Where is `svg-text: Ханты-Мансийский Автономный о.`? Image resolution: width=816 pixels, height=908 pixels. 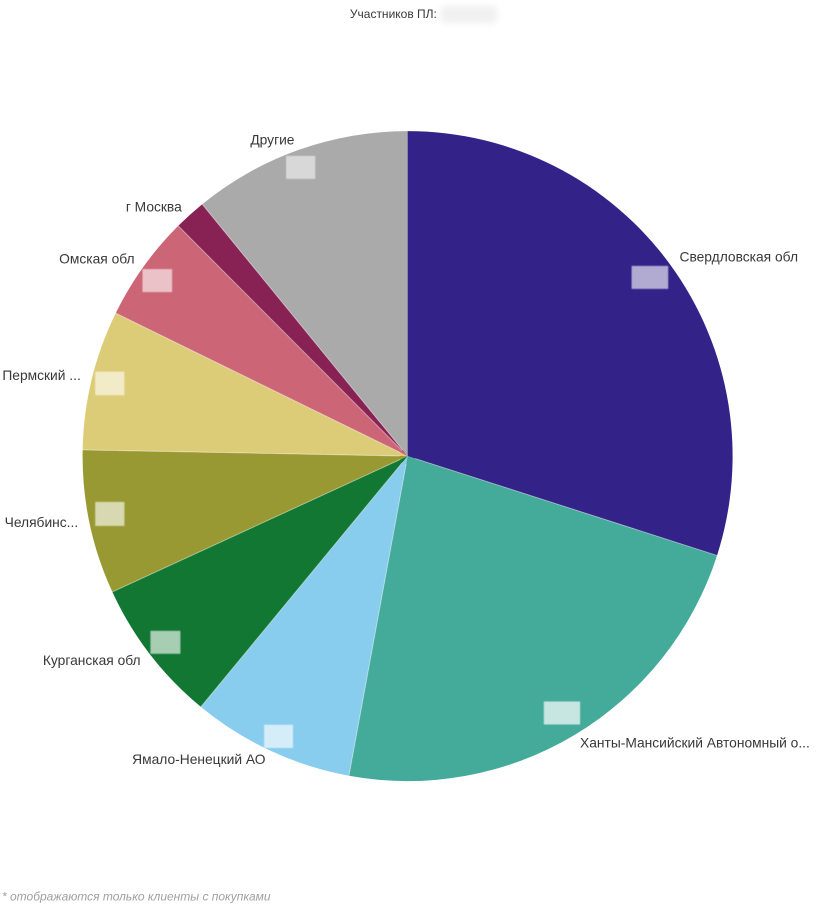 svg-text: Ханты-Мансийский Автономный о. is located at coordinates (695, 743).